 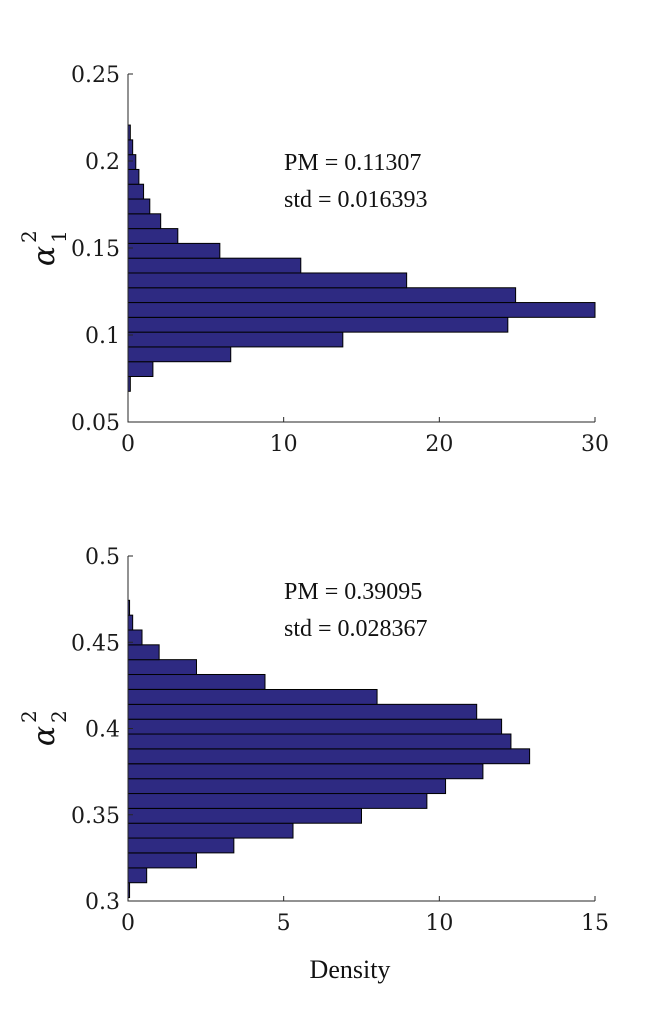 I want to click on pm-annotation-alpha1: PM = 0.11307, so click(x=352, y=163).